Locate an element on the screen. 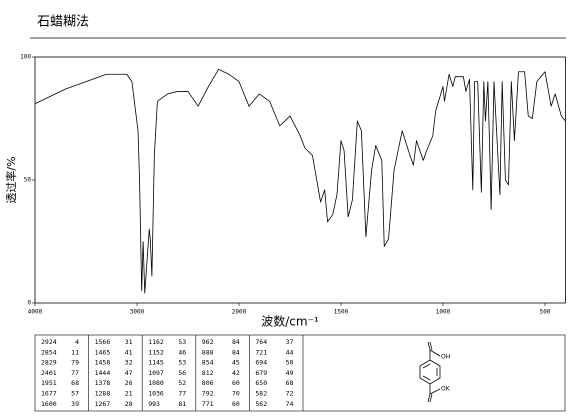  y-tick-label: 50 is located at coordinates (28, 180).